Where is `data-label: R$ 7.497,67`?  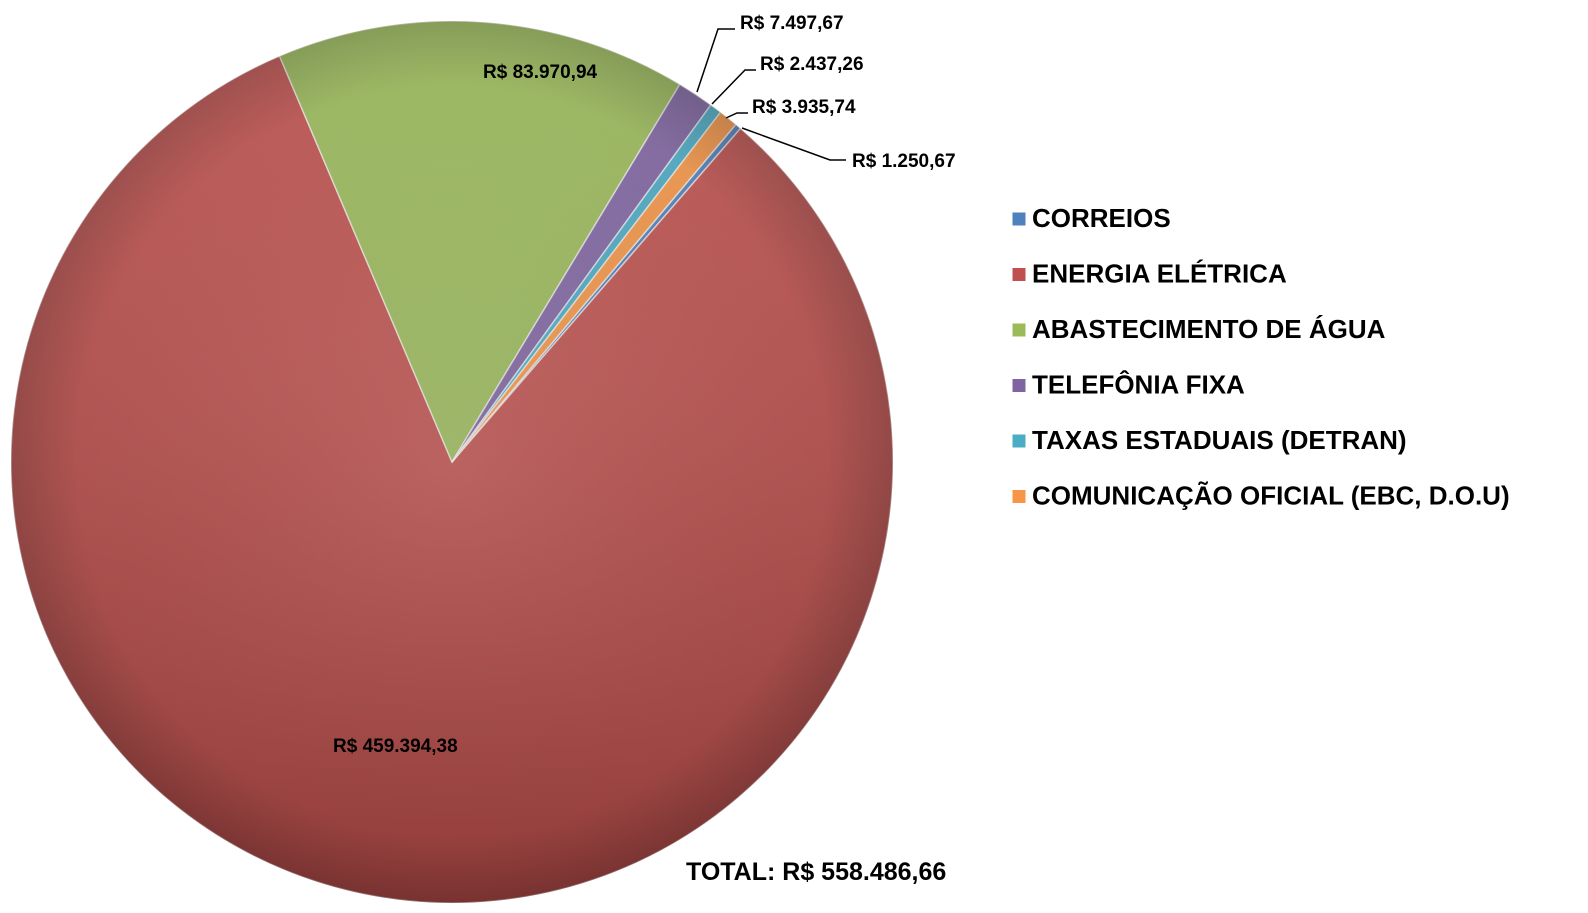
data-label: R$ 7.497,67 is located at coordinates (792, 23).